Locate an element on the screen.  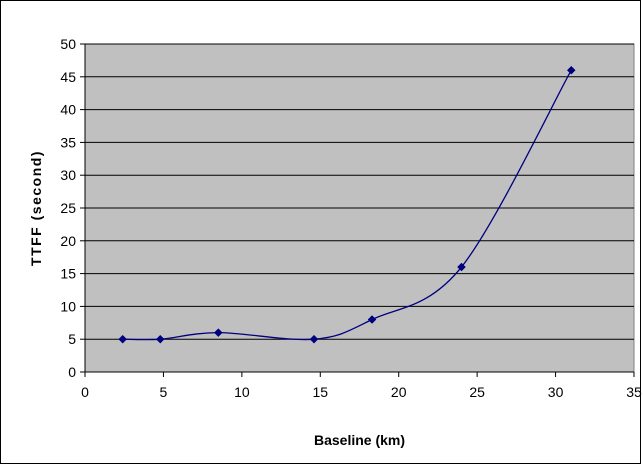
y-tick-label-35: 35 is located at coordinates (68, 142).